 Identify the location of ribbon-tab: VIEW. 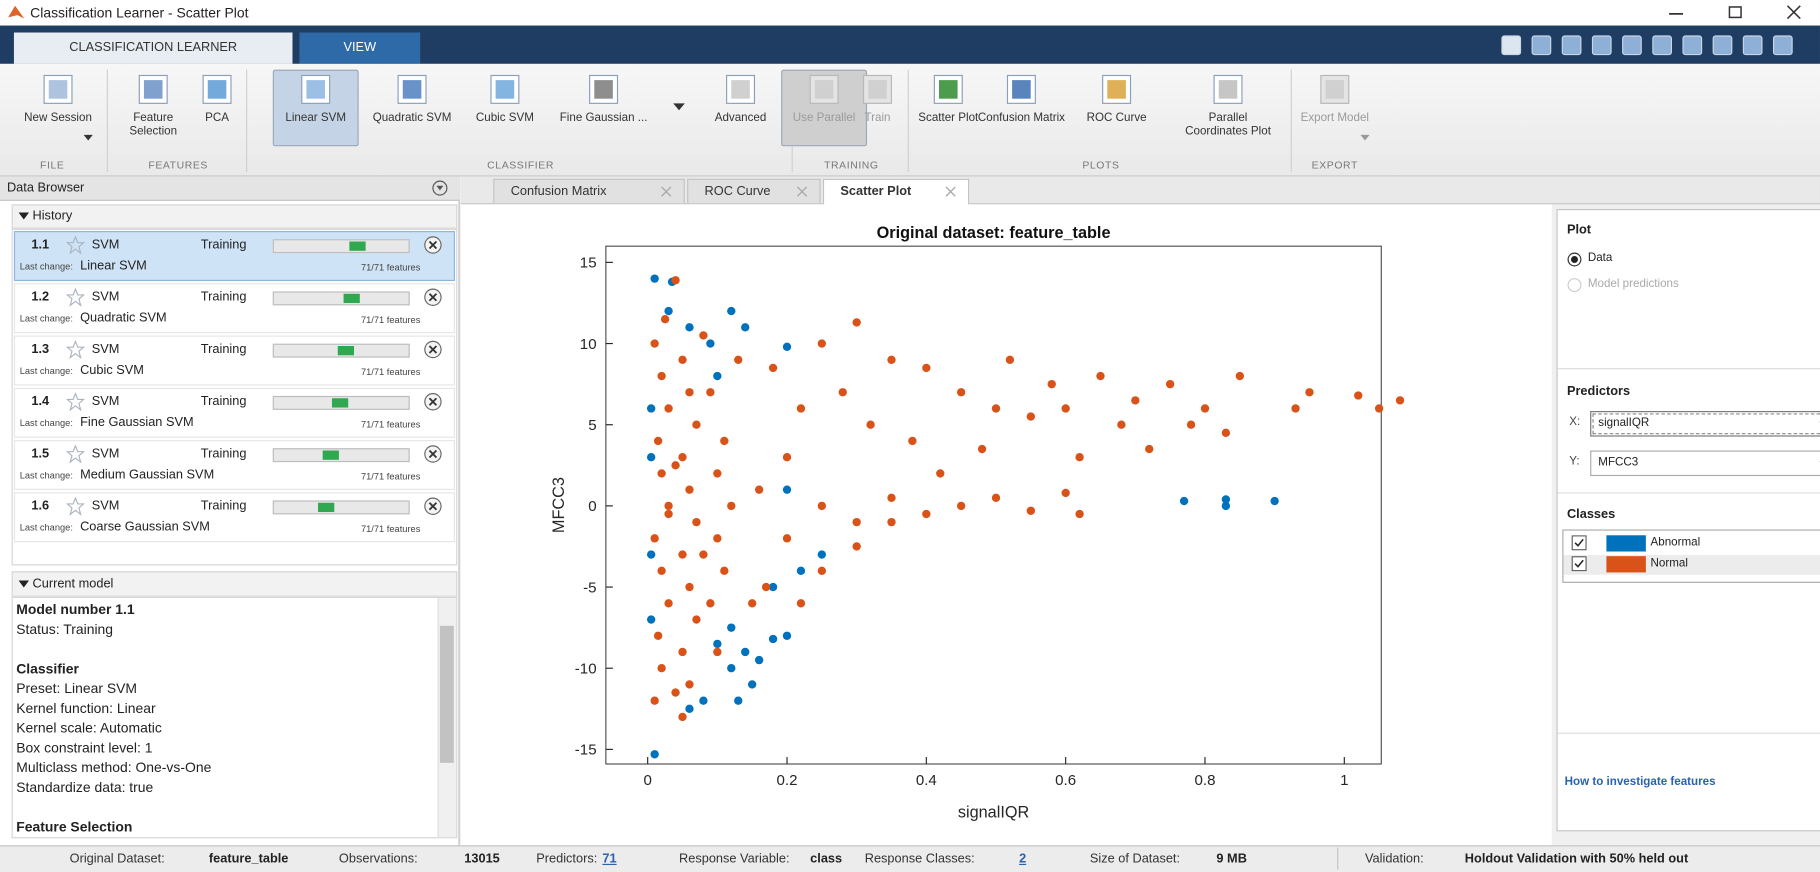
(360, 48).